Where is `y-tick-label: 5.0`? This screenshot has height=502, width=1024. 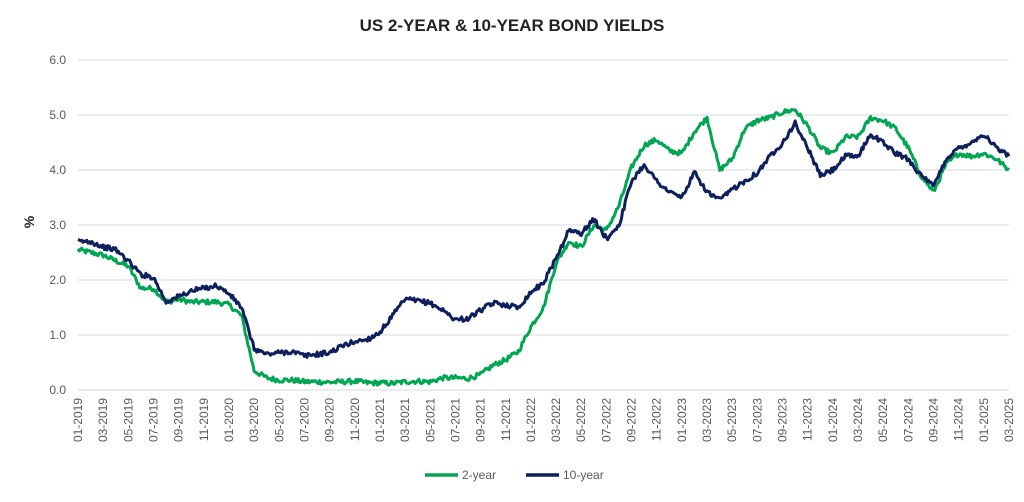
y-tick-label: 5.0 is located at coordinates (57, 115).